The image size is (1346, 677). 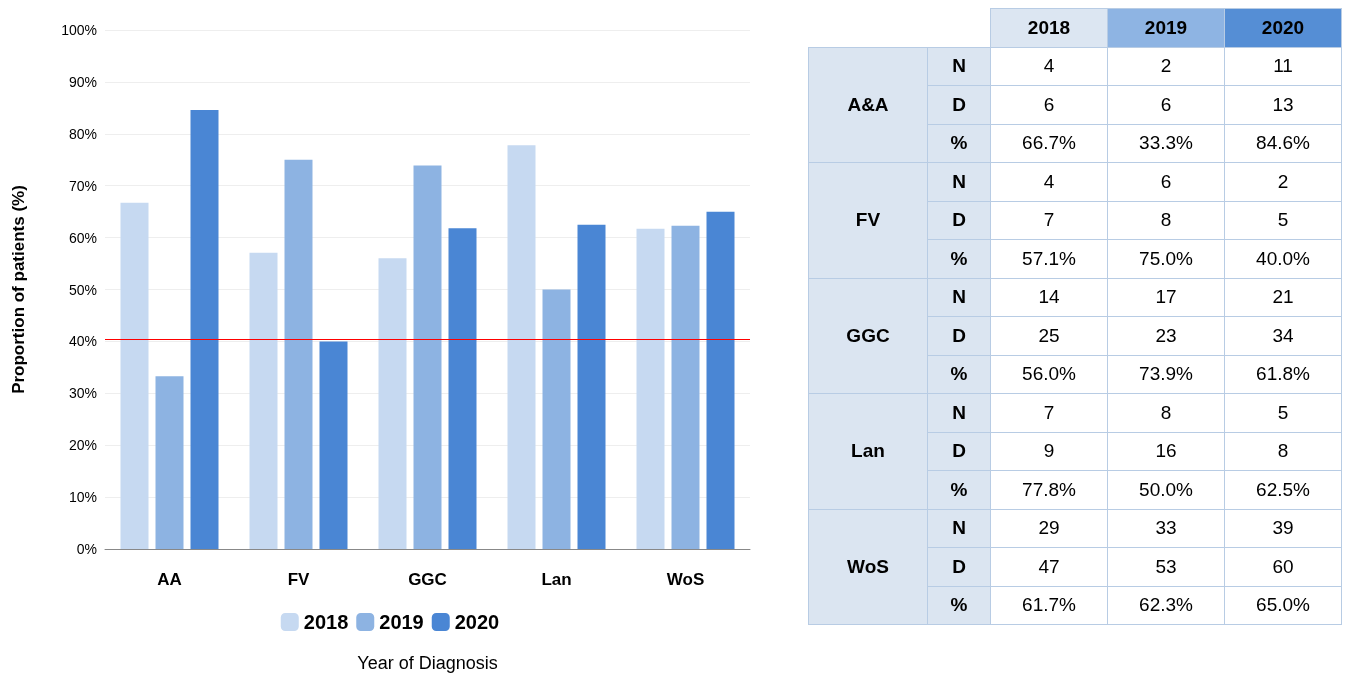 I want to click on y-axis-title: Proportion of patients (%), so click(x=18, y=289).